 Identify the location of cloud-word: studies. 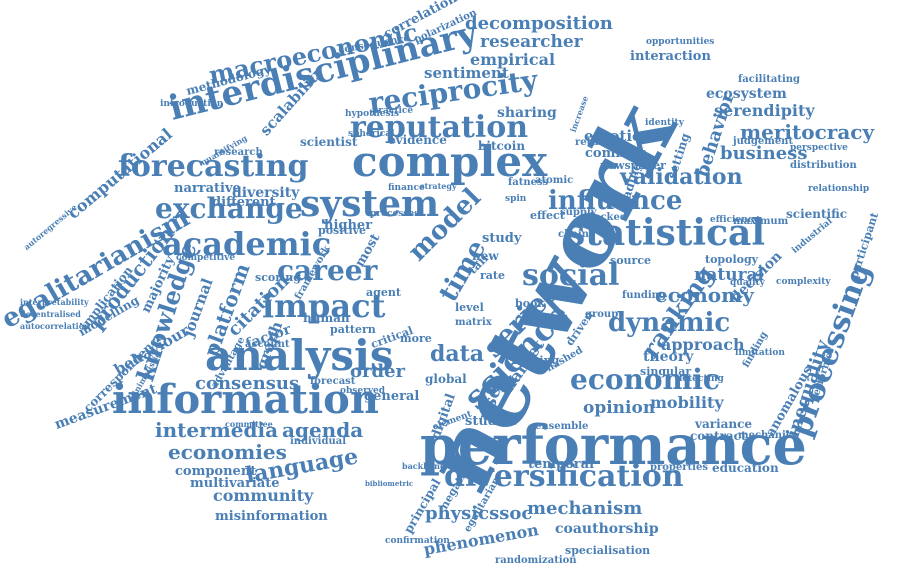
(491, 421).